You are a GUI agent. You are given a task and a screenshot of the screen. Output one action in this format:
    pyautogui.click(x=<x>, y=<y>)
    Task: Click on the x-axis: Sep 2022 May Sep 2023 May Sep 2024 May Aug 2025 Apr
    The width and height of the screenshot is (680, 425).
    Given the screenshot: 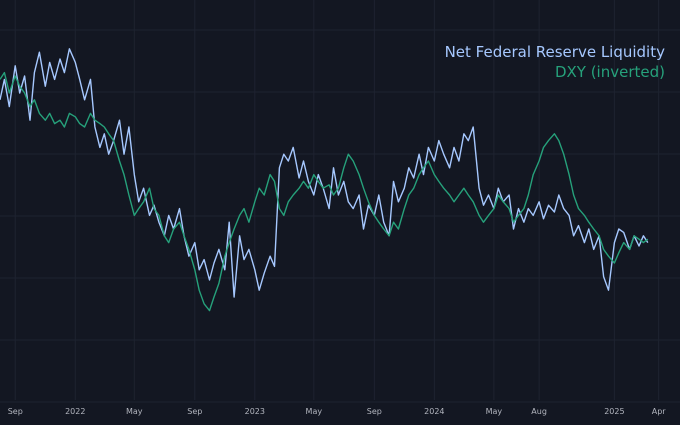 What is the action you would take?
    pyautogui.click(x=337, y=411)
    